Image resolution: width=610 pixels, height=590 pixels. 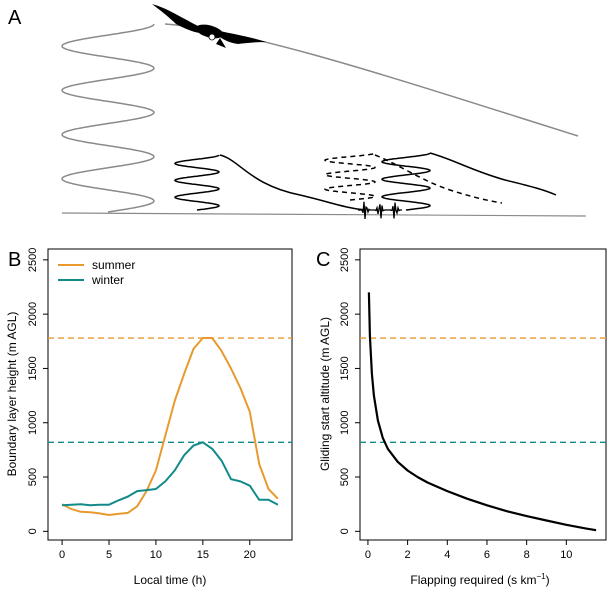 What do you see at coordinates (406, 181) in the screenshot?
I see `thermal-spiral-black-right` at bounding box center [406, 181].